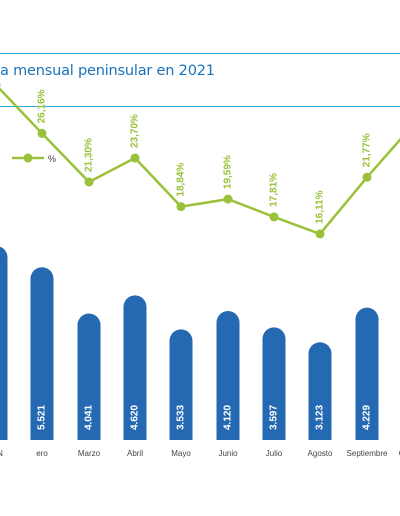 This screenshot has height=516, width=400. What do you see at coordinates (181, 453) in the screenshot?
I see `x-tick-label: Mayo` at bounding box center [181, 453].